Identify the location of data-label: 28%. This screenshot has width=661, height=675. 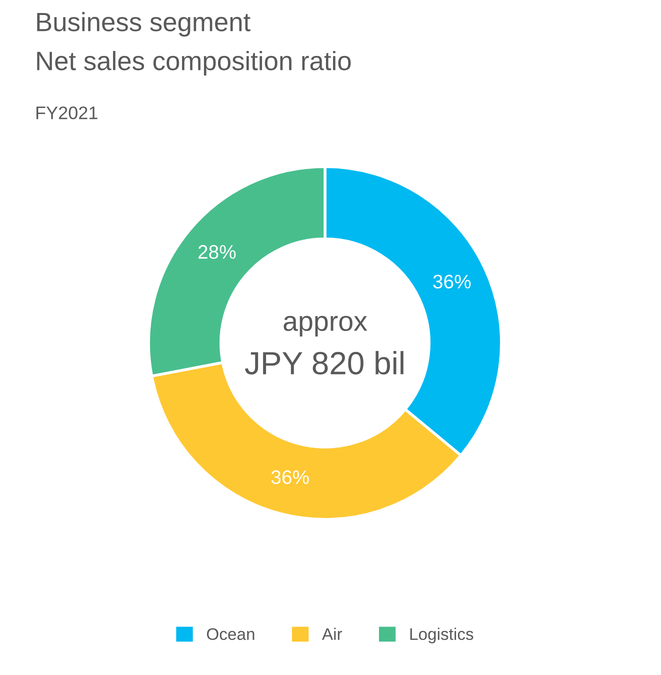
(217, 252).